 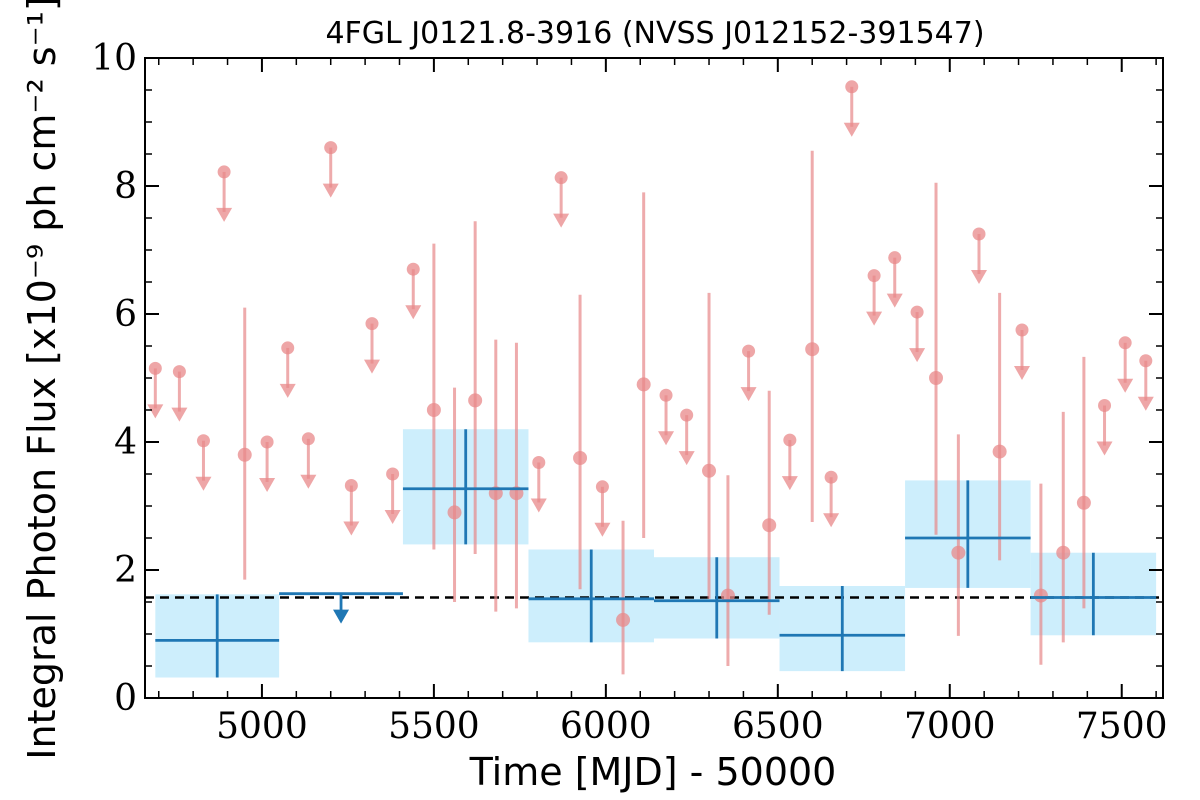 What do you see at coordinates (125, 314) in the screenshot?
I see `y-tick-label: 6` at bounding box center [125, 314].